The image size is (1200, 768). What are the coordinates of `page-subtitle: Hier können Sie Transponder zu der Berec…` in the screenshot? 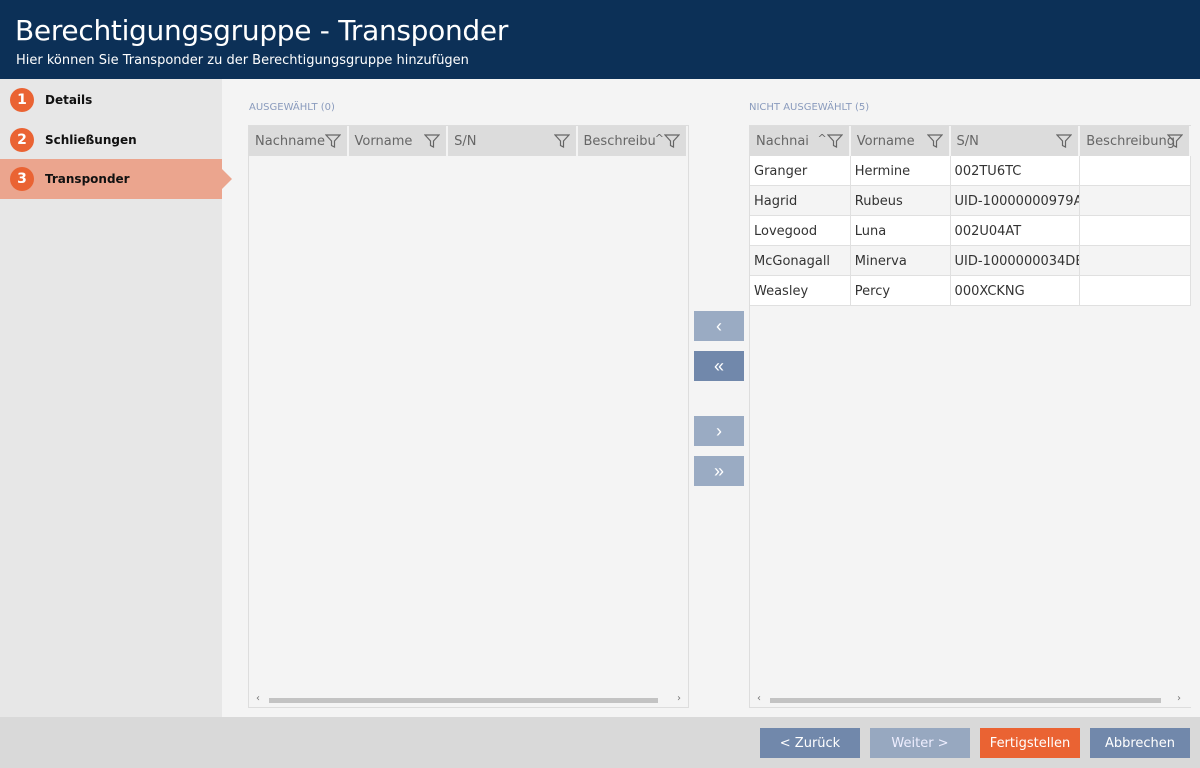 It's located at (242, 60).